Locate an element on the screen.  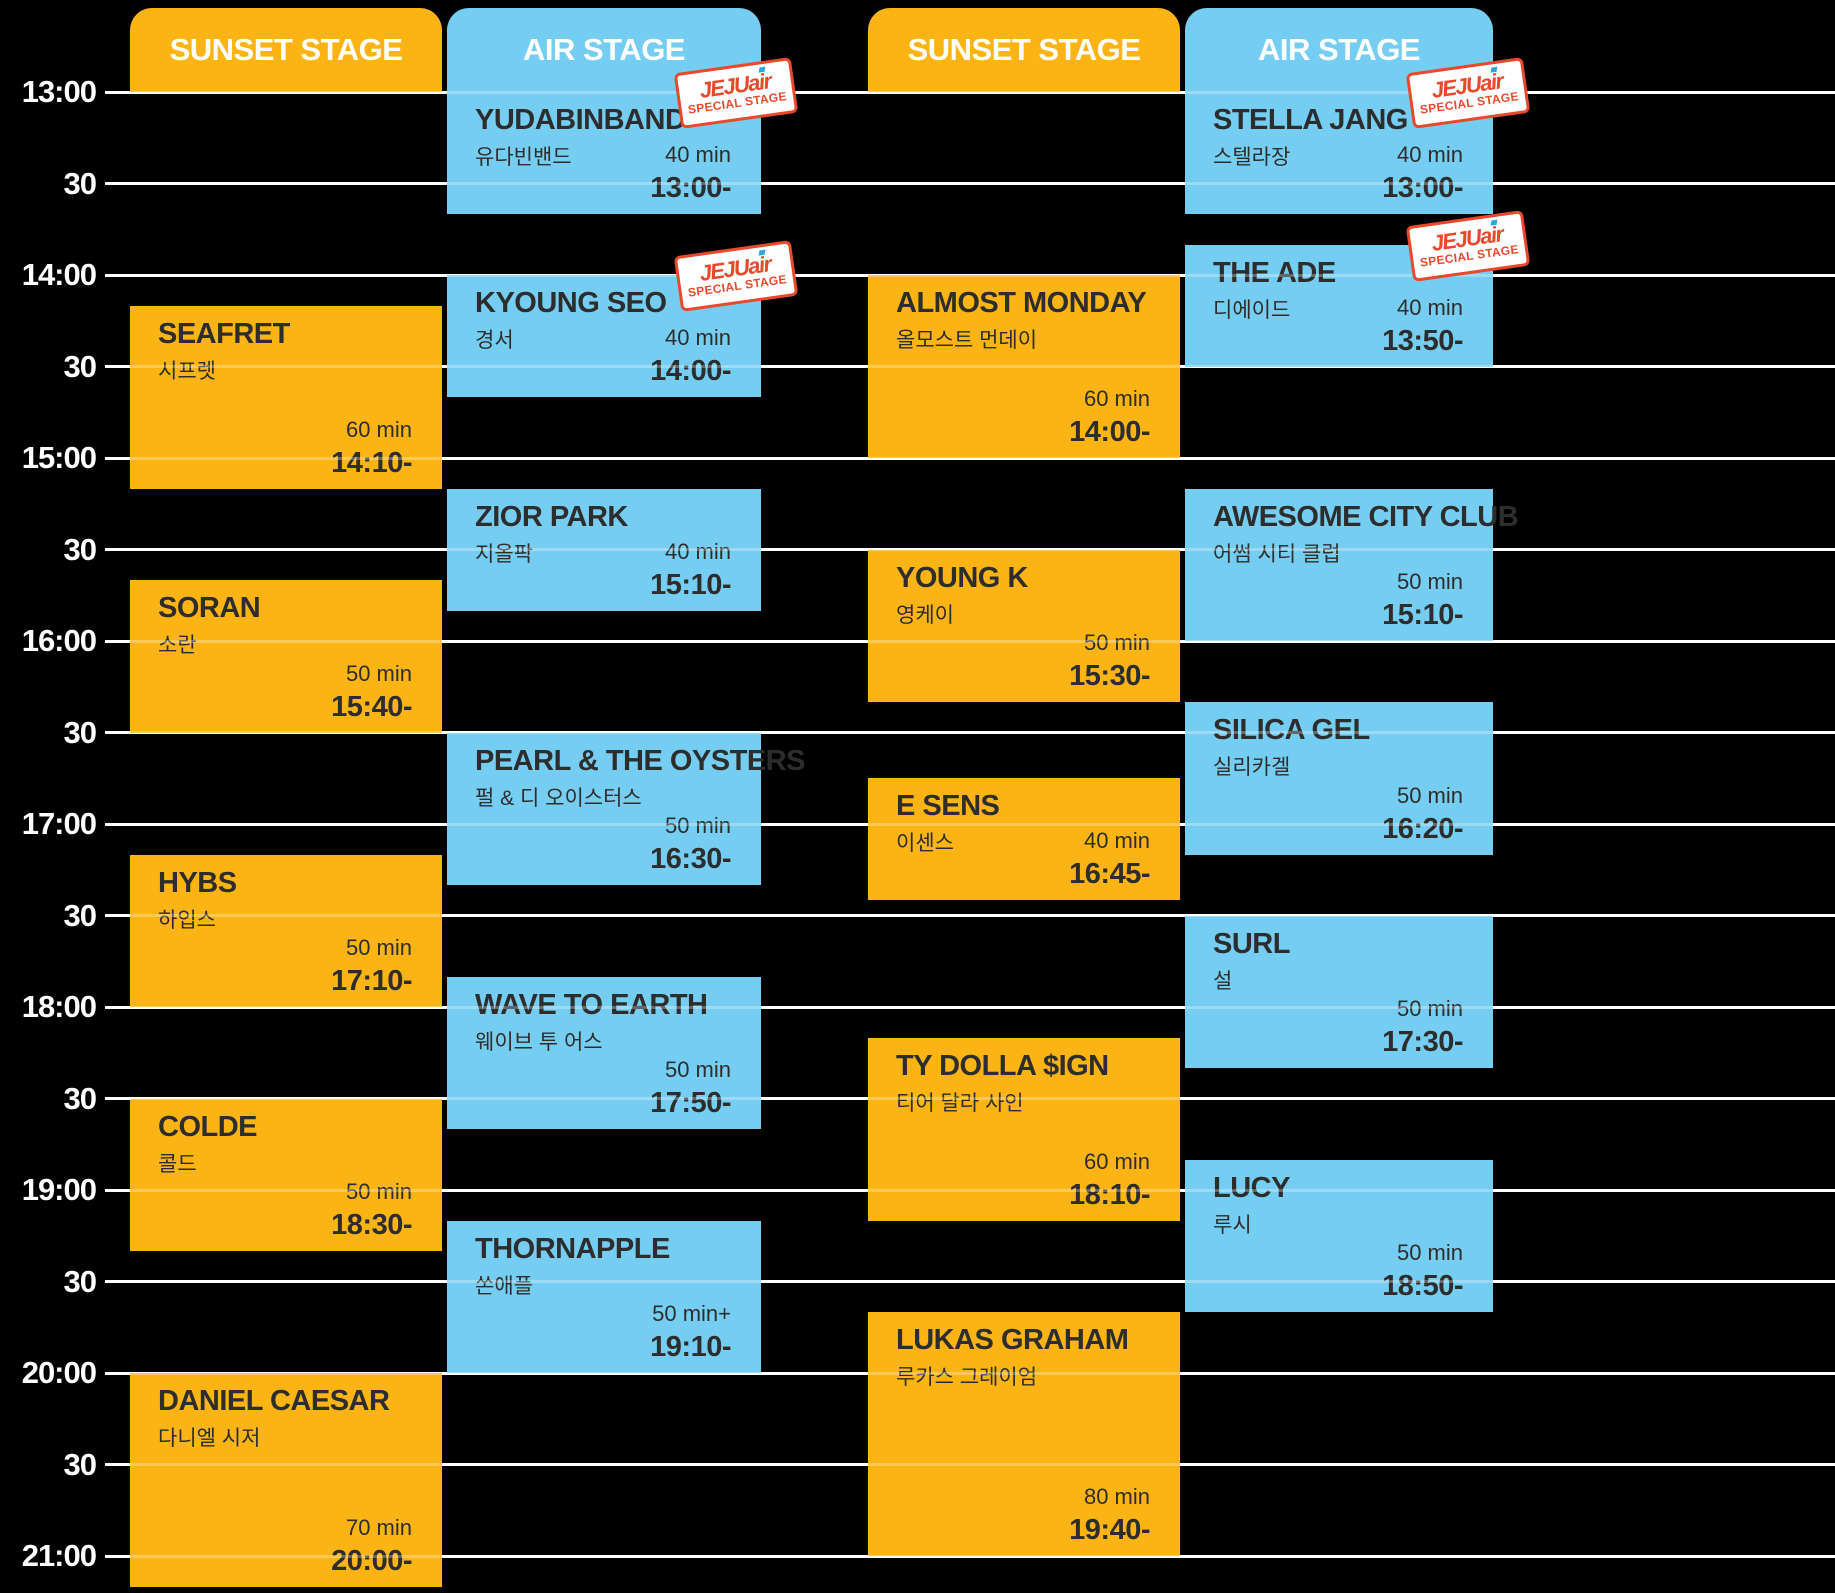
artist-name-korean: 설 is located at coordinates (1223, 981).